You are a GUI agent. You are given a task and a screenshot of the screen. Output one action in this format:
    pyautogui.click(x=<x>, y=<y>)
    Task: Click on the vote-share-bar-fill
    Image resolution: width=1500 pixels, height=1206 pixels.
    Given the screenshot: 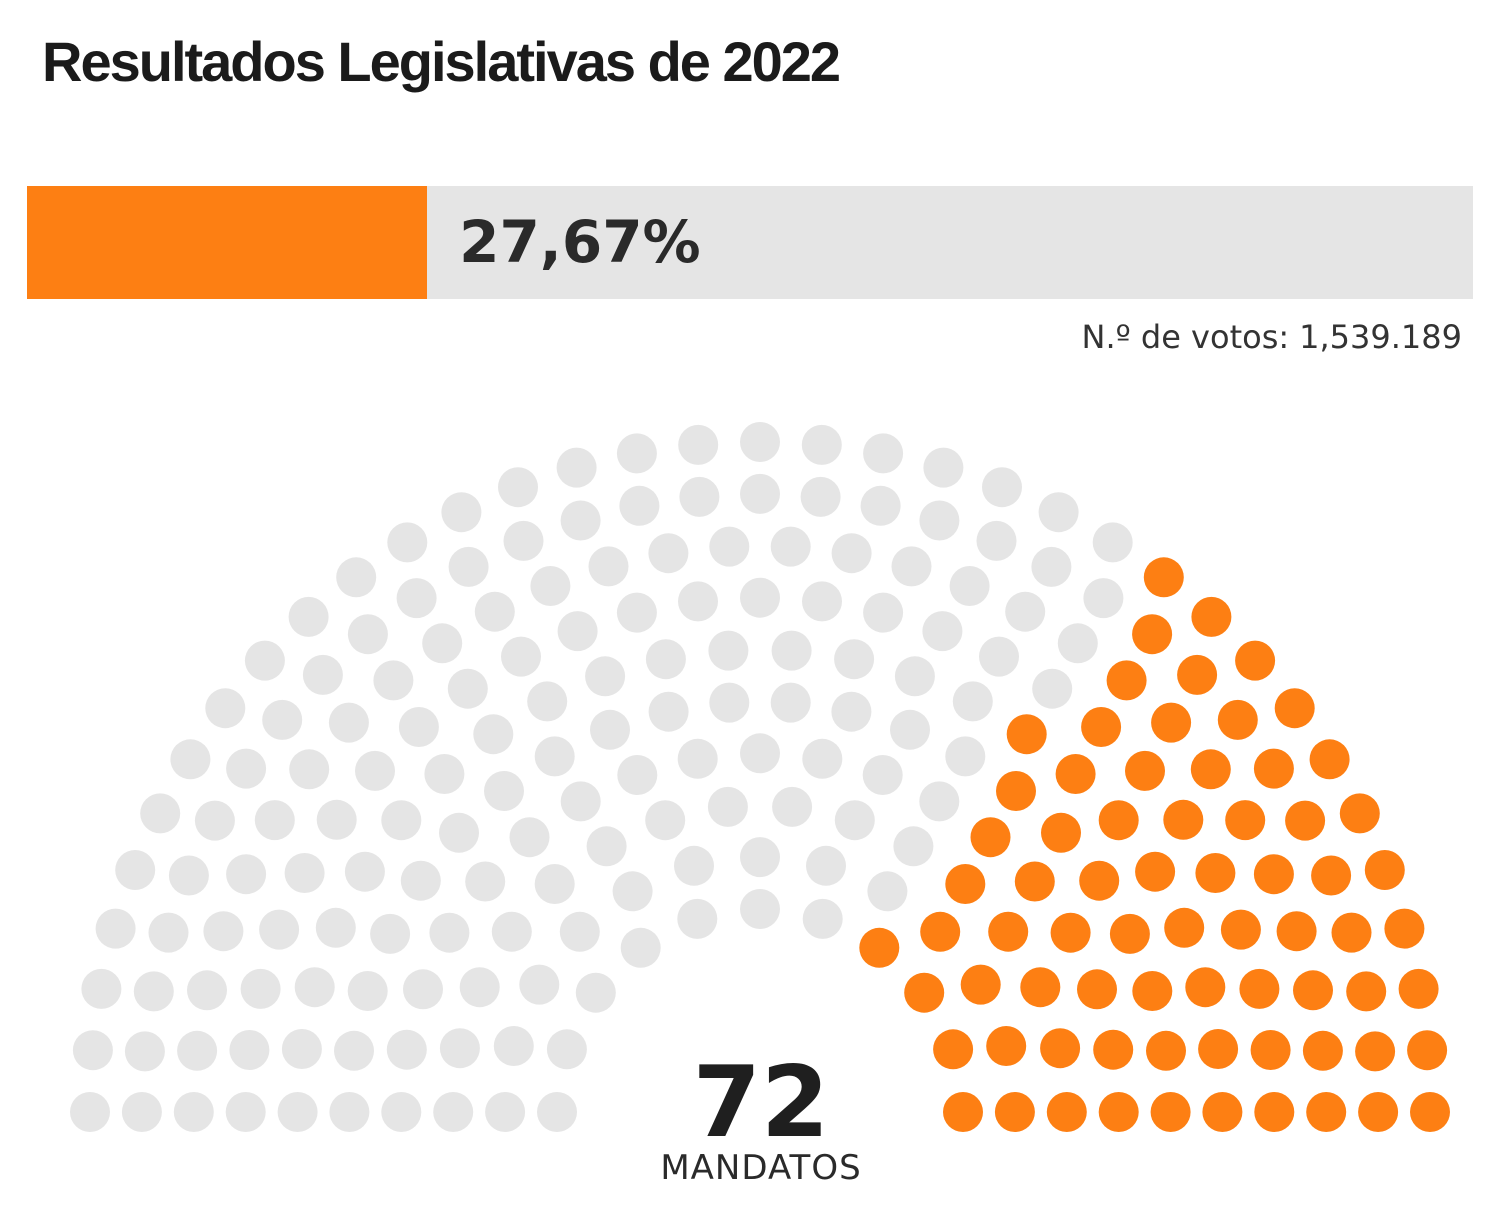 What is the action you would take?
    pyautogui.click(x=227, y=242)
    